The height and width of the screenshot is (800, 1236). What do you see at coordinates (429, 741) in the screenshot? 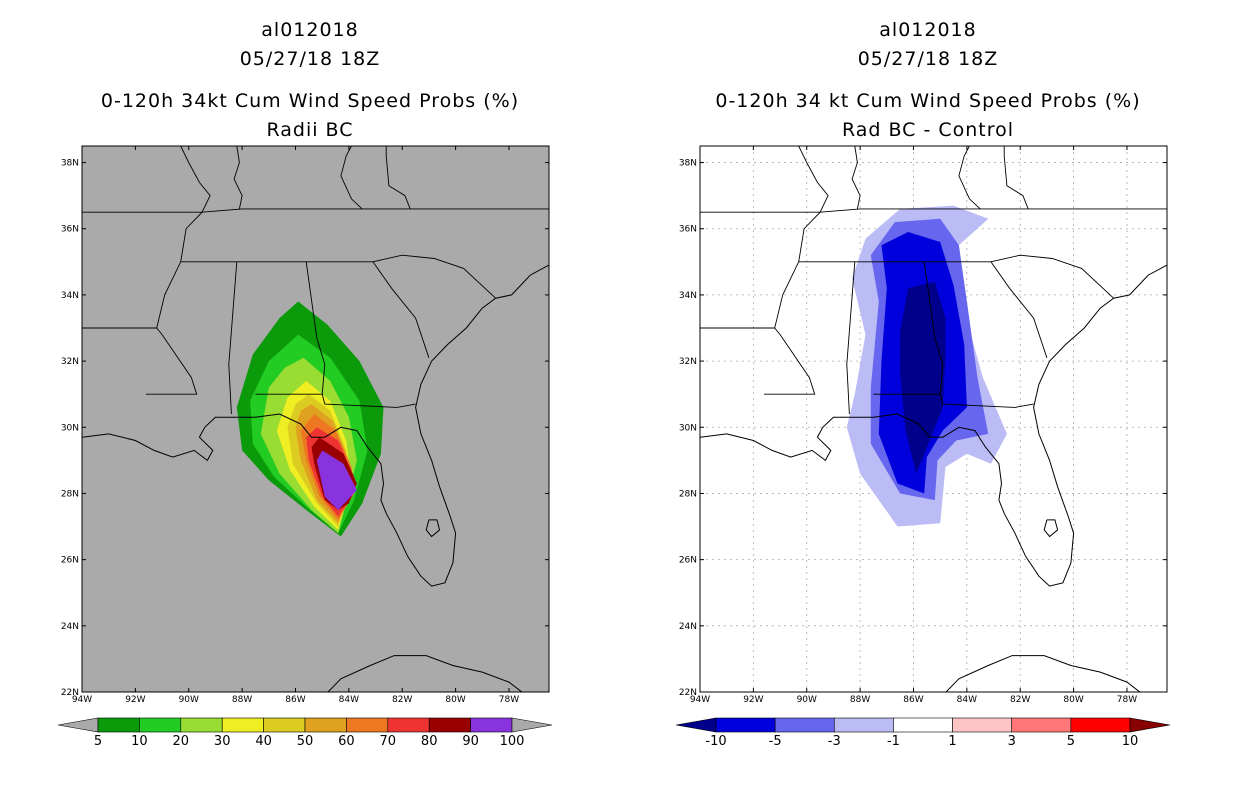
I see `colorbar-label: 80` at bounding box center [429, 741].